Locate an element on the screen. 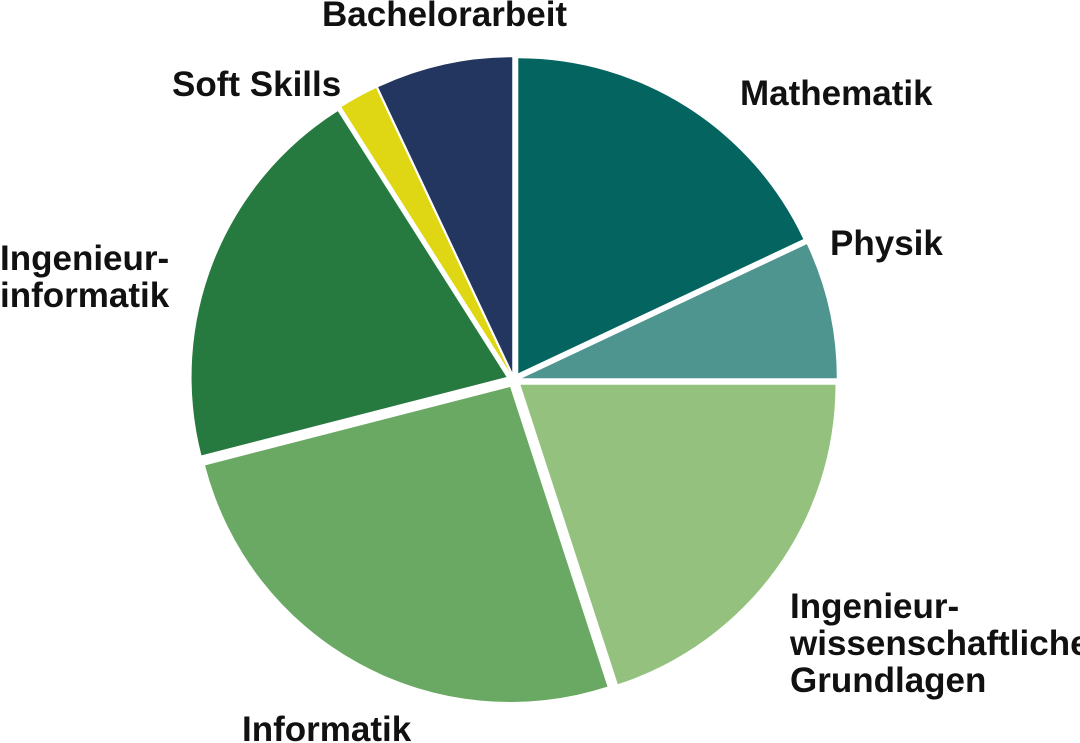 The image size is (1080, 743). slice-label-line: Physik is located at coordinates (886, 243).